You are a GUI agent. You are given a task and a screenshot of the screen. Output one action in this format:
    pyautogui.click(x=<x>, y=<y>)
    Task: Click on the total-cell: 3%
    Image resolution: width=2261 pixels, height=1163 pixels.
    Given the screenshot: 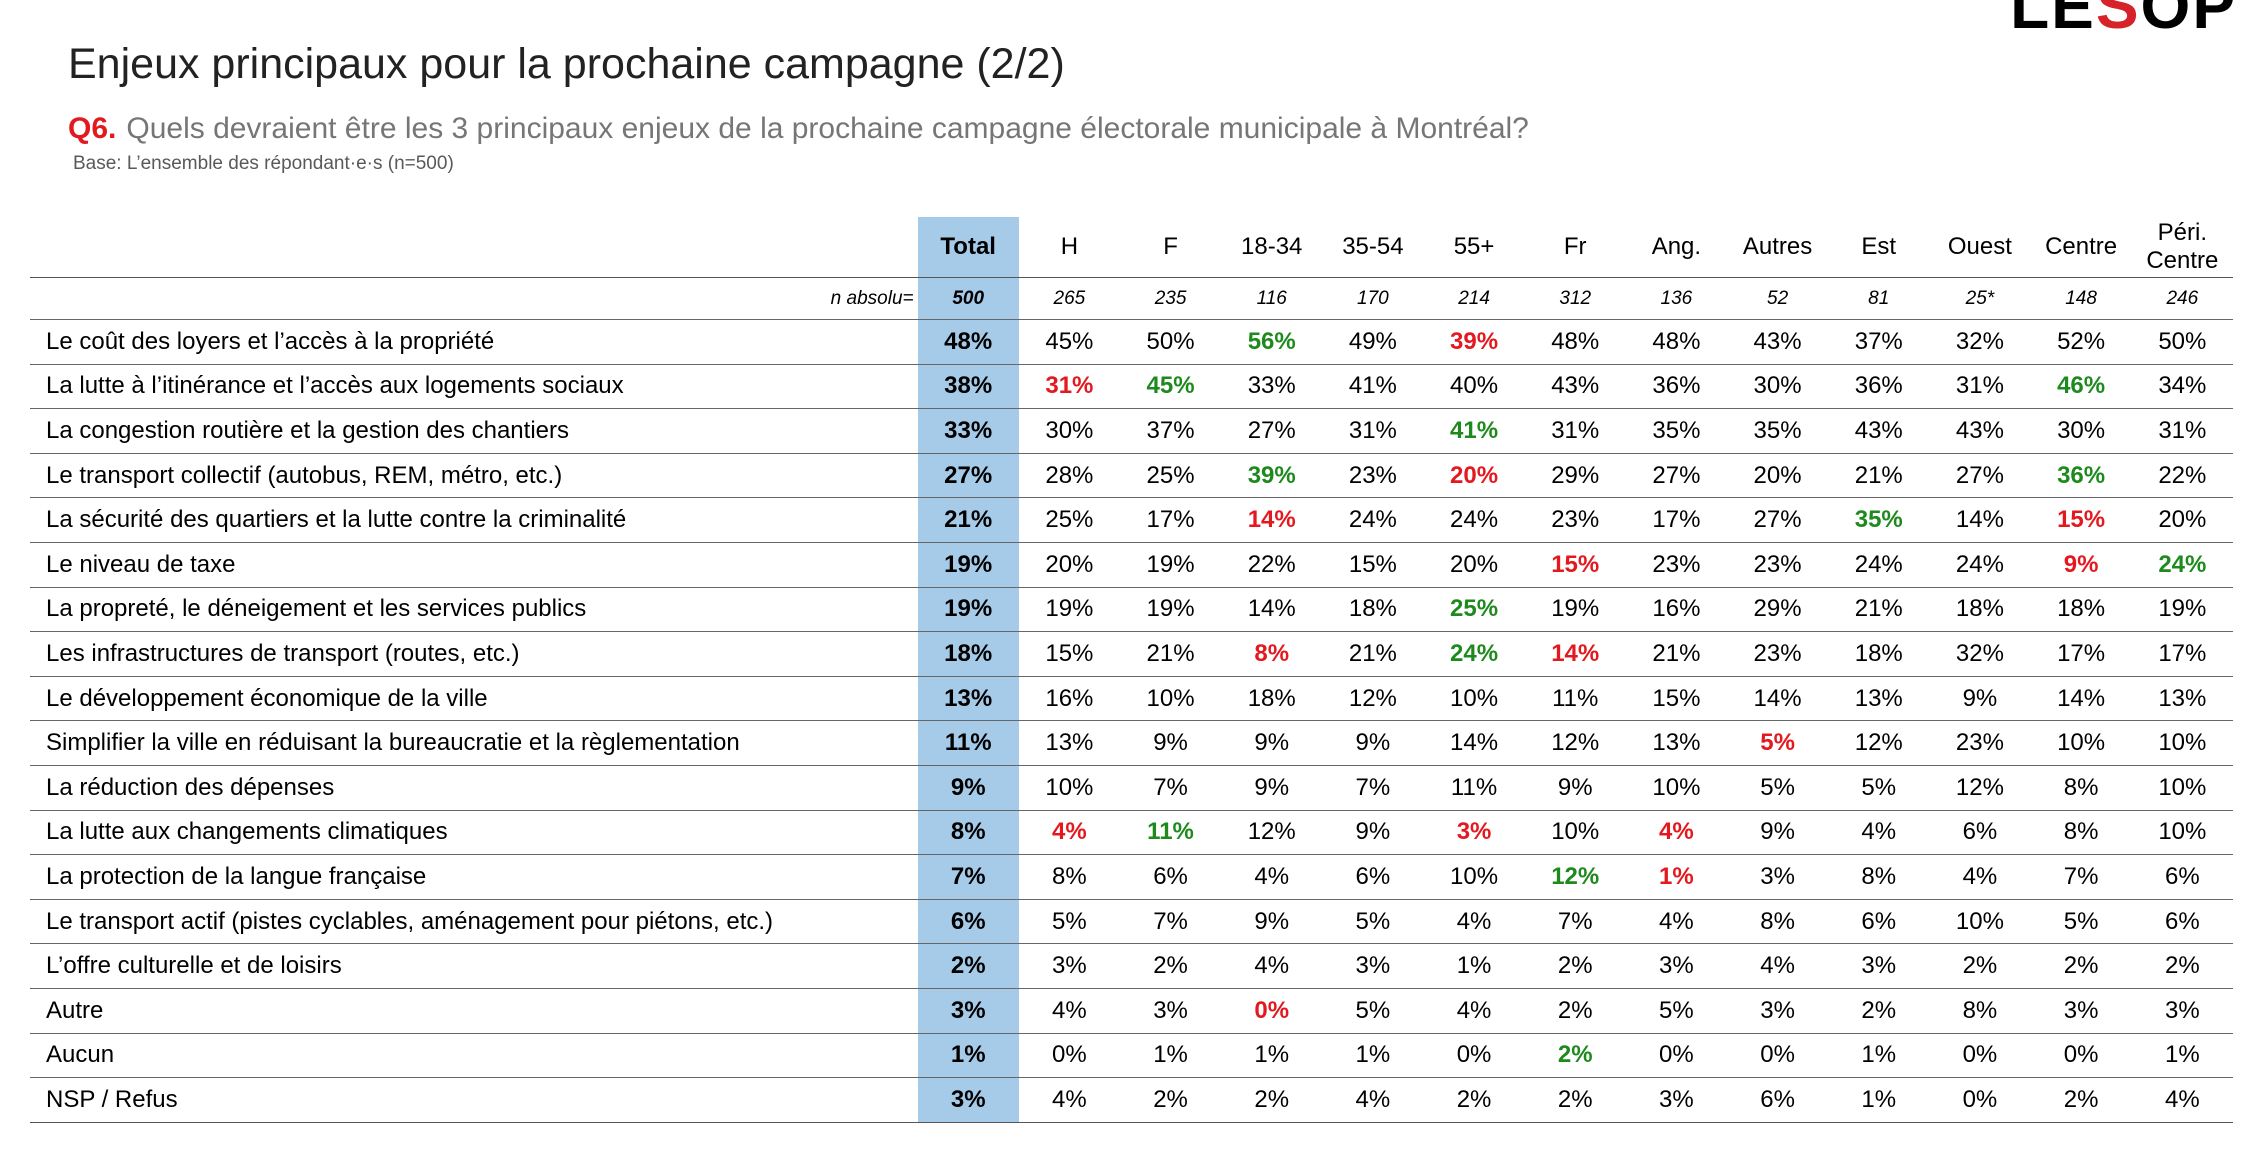 What is the action you would take?
    pyautogui.click(x=968, y=1100)
    